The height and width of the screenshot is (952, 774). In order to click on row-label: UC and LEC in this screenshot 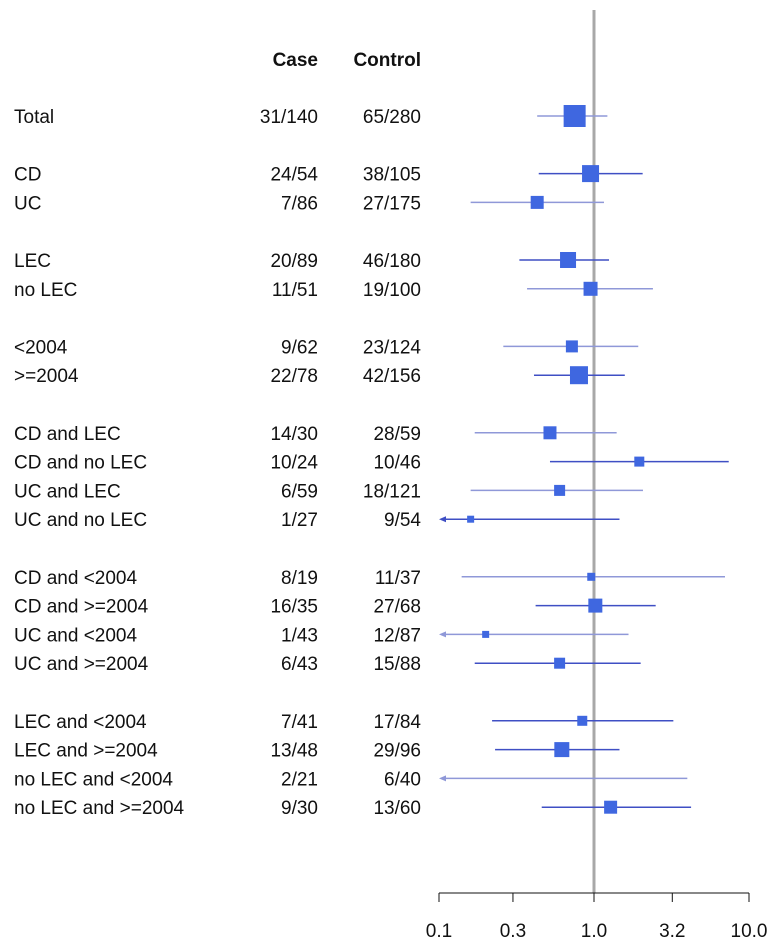, I will do `click(67, 491)`.